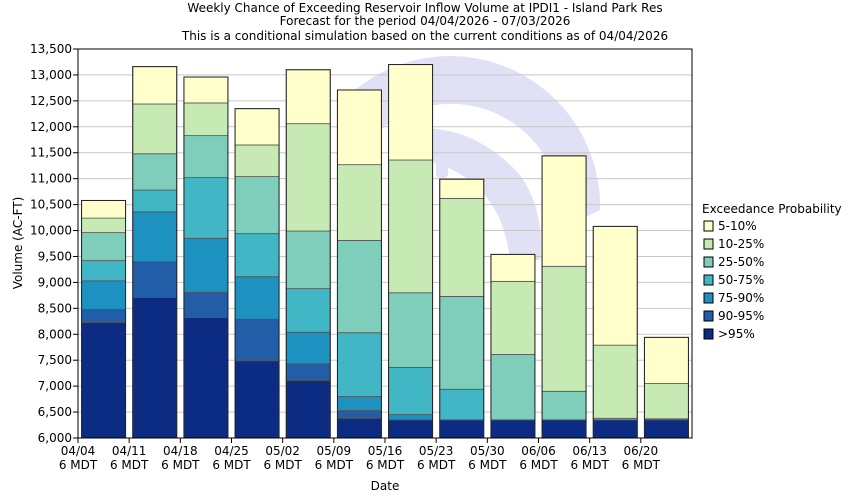  Describe the element at coordinates (282, 451) in the screenshot. I see `x-tick-label-date: 05/02` at that location.